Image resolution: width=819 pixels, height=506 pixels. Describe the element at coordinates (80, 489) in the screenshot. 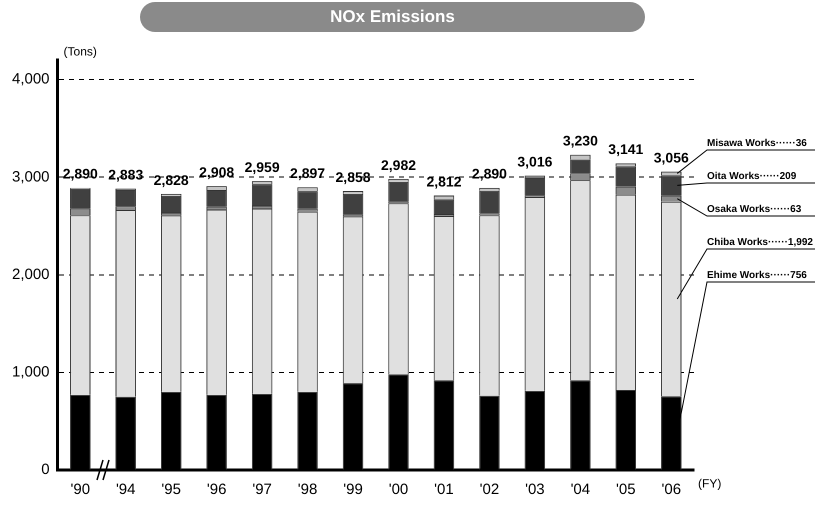

I see `x-tick-label: '90` at that location.